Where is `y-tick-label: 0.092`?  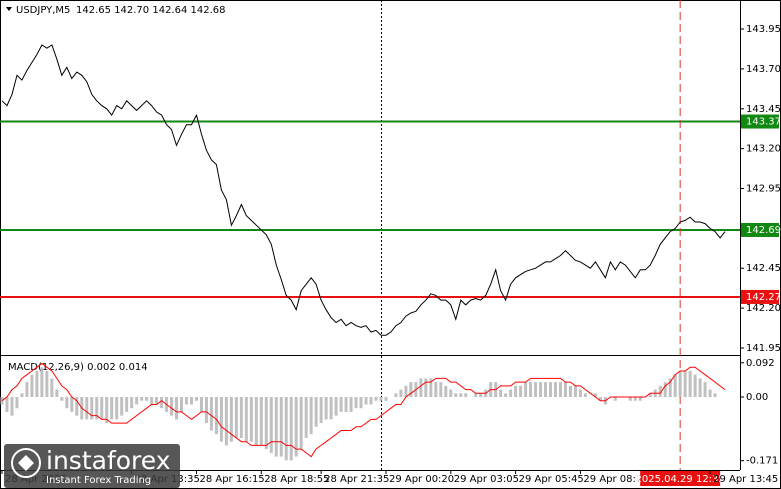 y-tick-label: 0.092 is located at coordinates (760, 363).